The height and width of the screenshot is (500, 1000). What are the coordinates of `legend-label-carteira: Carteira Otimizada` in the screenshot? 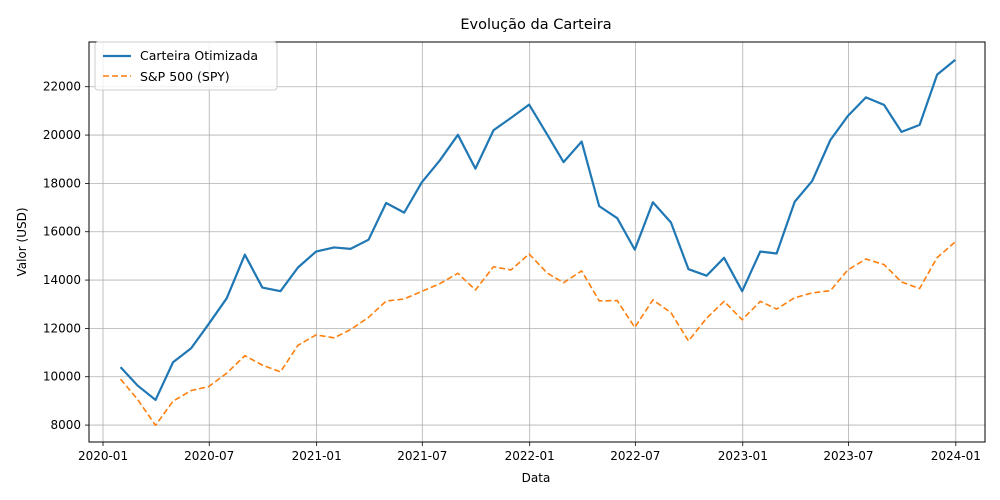 It's located at (199, 55).